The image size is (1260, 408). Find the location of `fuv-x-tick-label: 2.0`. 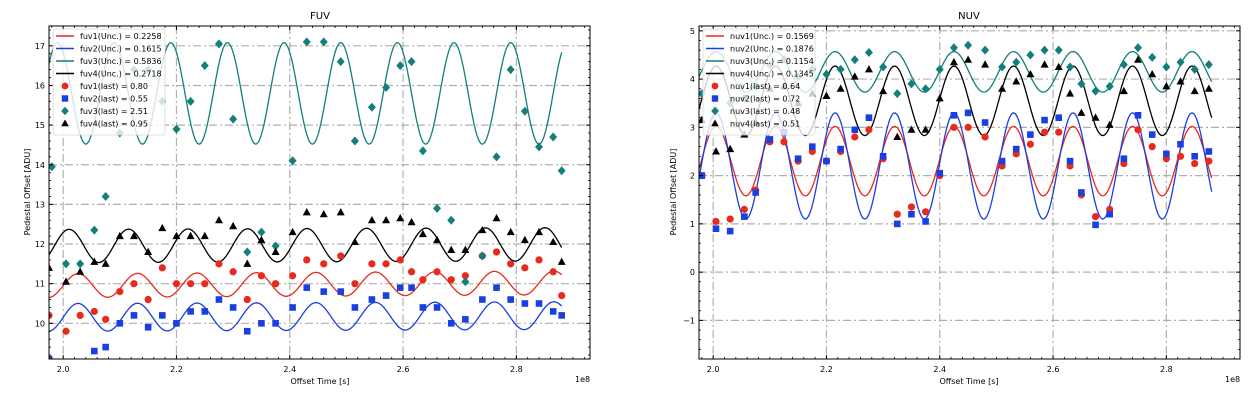

fuv-x-tick-label: 2.0 is located at coordinates (63, 369).